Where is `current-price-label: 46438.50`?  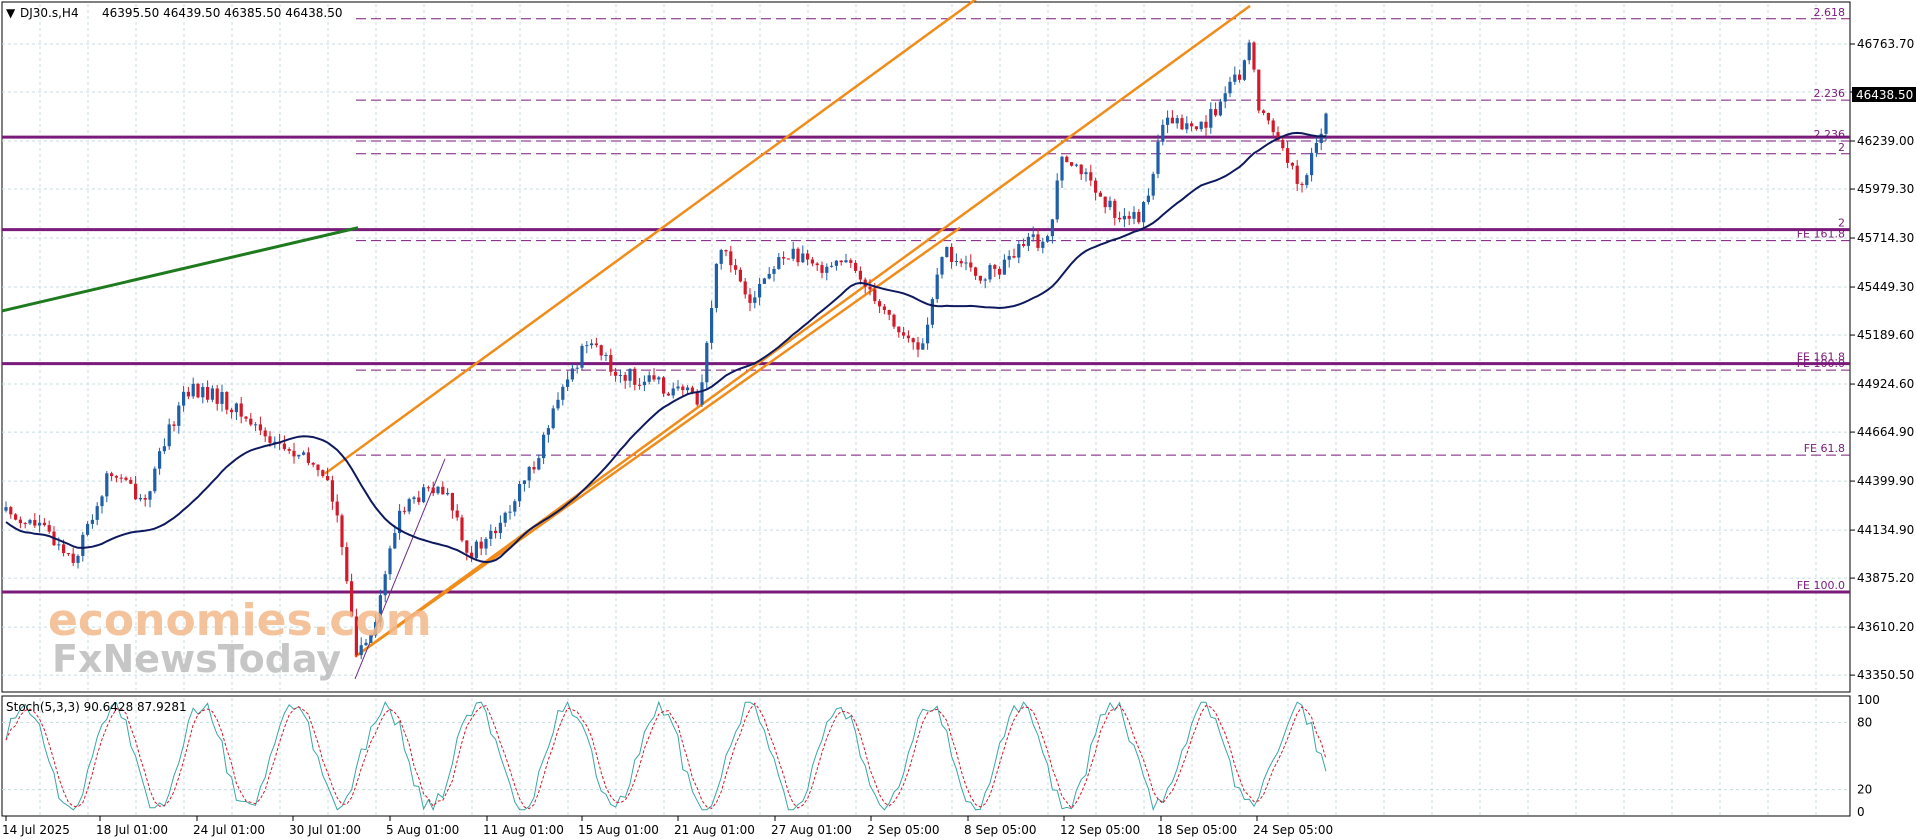
current-price-label: 46438.50 is located at coordinates (1884, 95).